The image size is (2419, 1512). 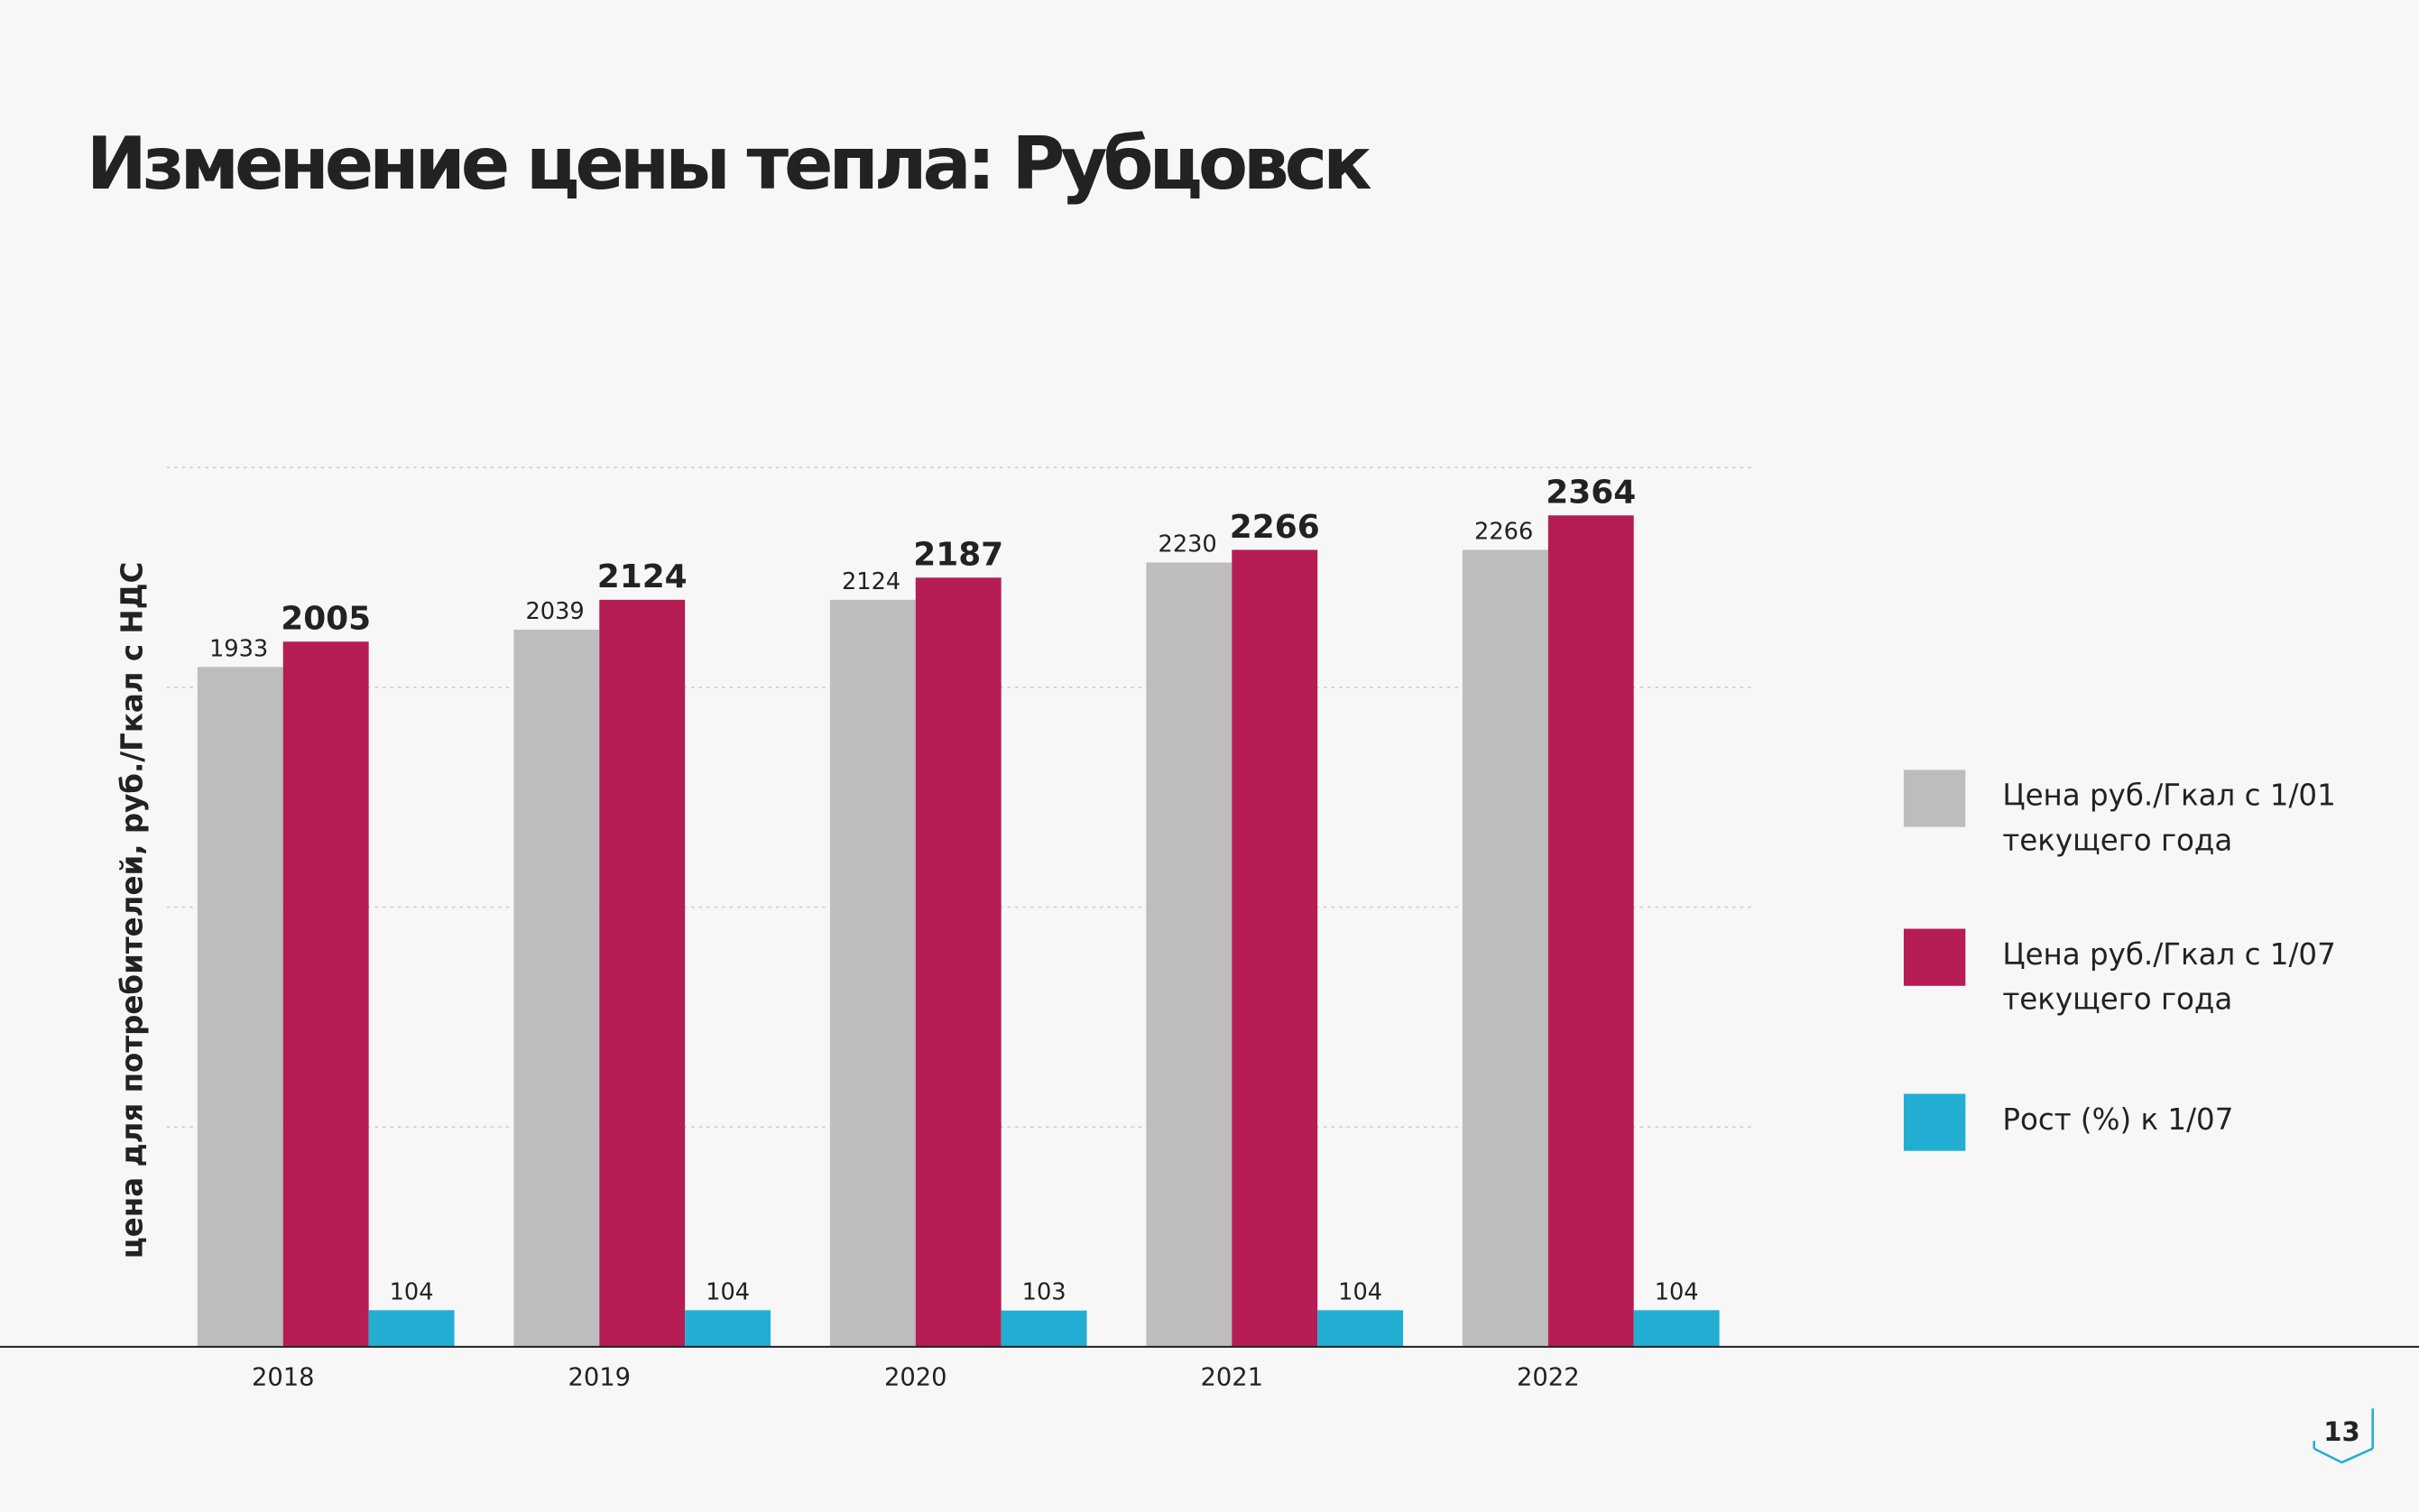 I want to click on data-label: 2230, so click(x=1188, y=544).